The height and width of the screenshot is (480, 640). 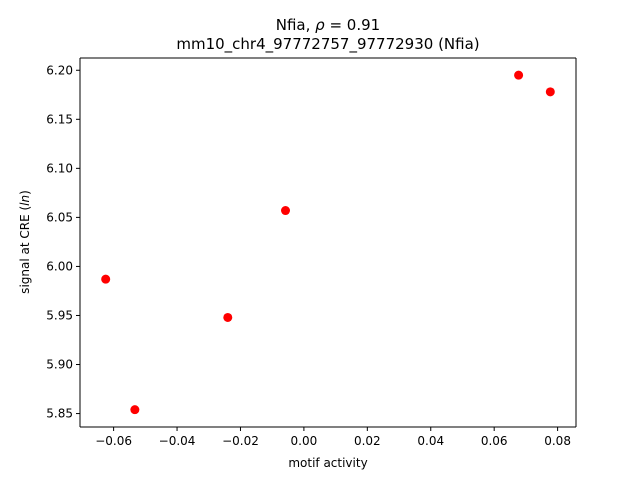 I want to click on x-tick-label: 0.08, so click(x=557, y=441).